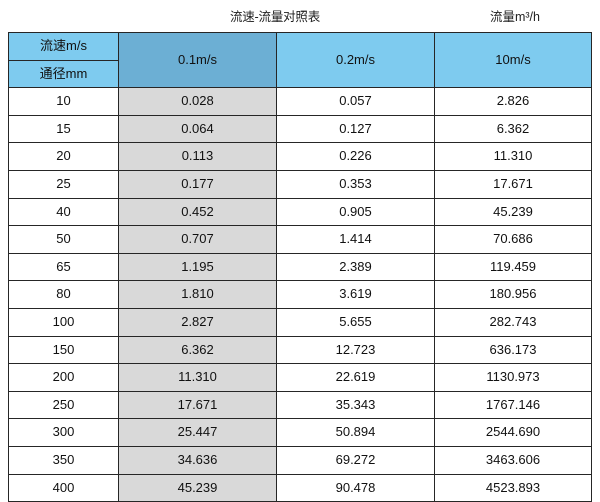 The height and width of the screenshot is (502, 600). What do you see at coordinates (197, 156) in the screenshot?
I see `cell-flow-velocity-1: 0.113` at bounding box center [197, 156].